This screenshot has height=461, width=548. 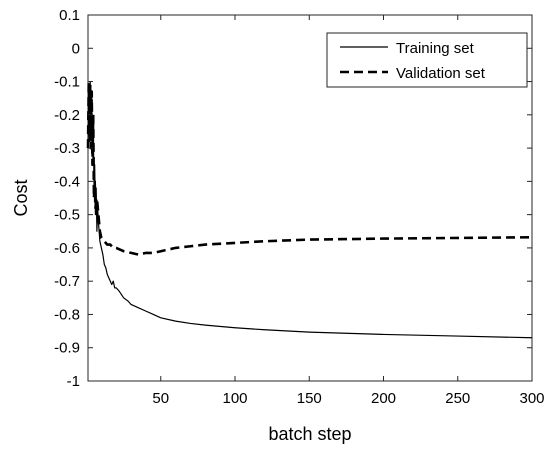 I want to click on x-tick-label: 200, so click(x=383, y=398).